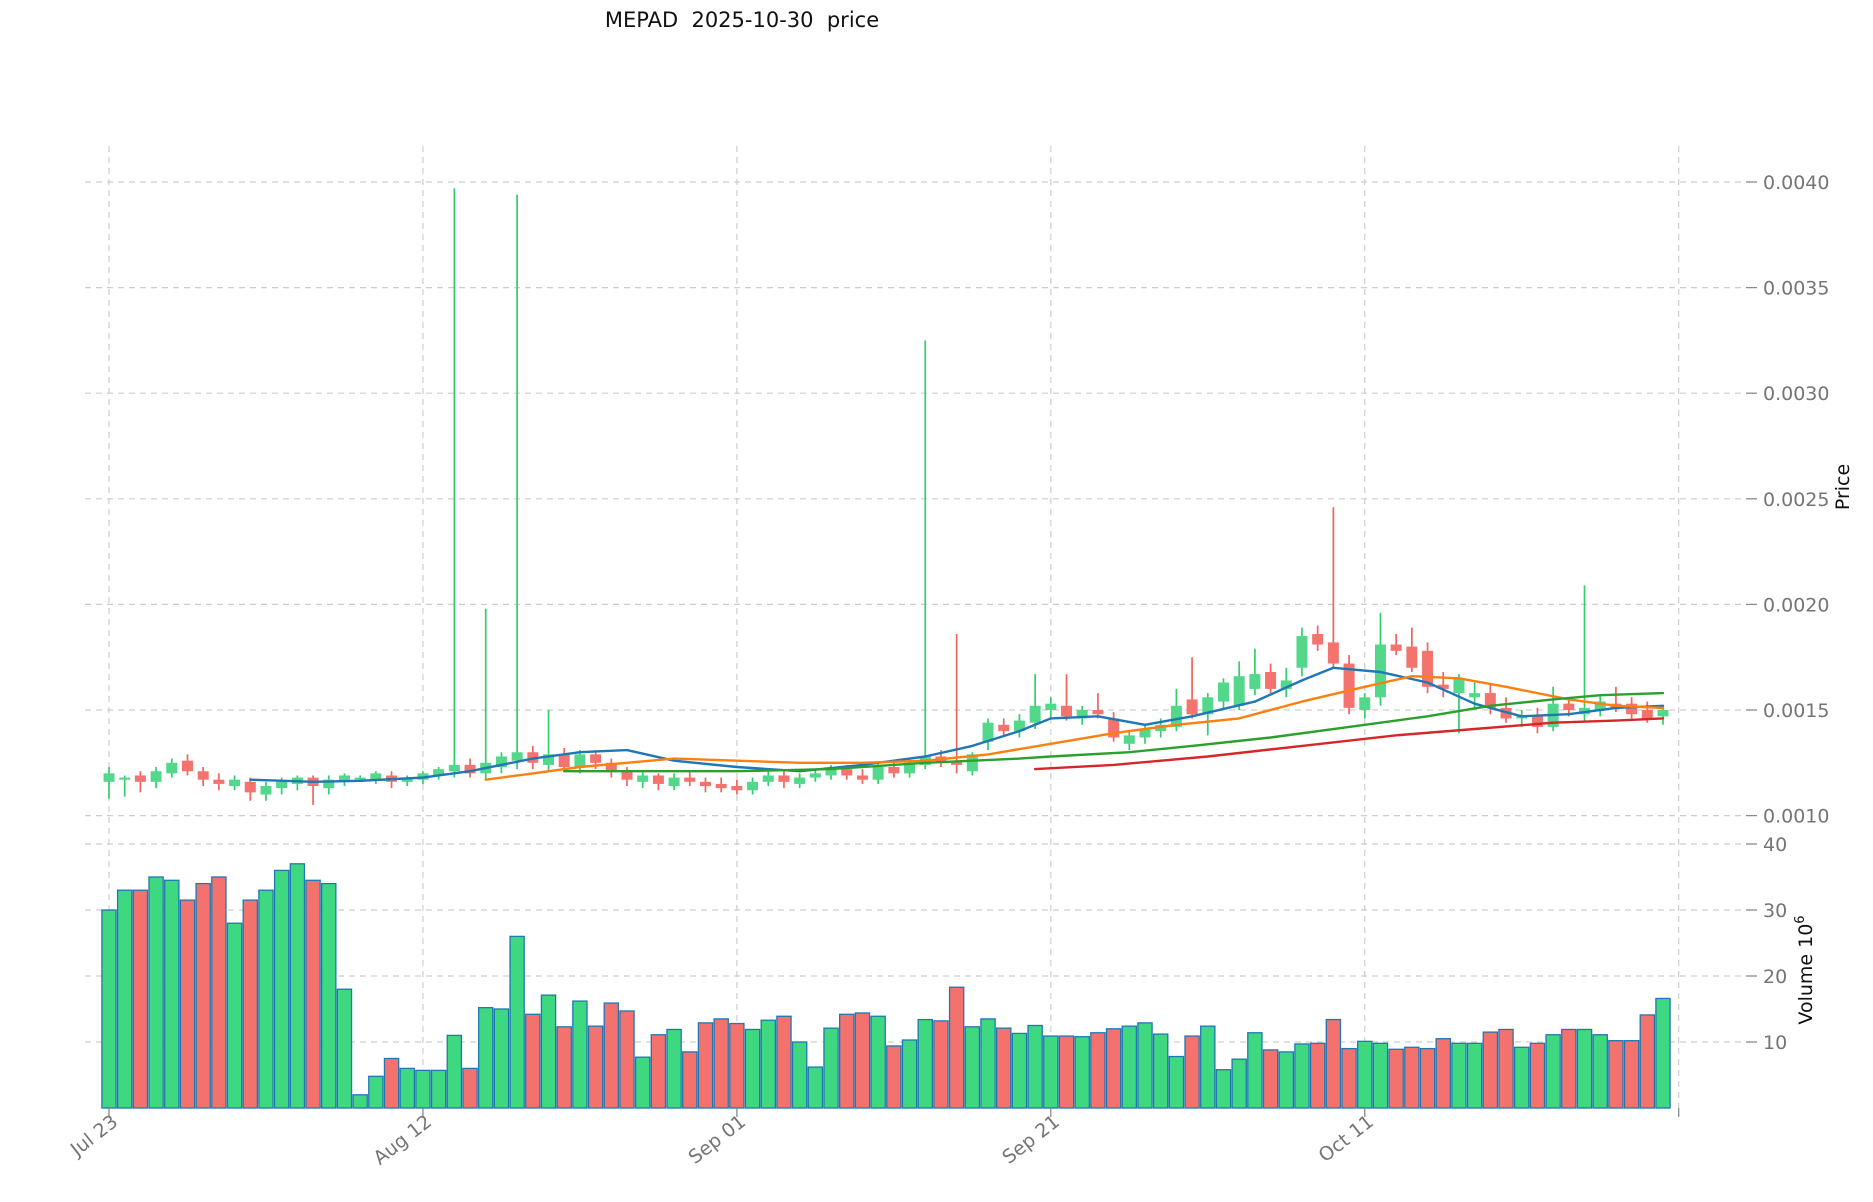 Image resolution: width=1873 pixels, height=1202 pixels. What do you see at coordinates (742, 20) in the screenshot?
I see `chart-title: MEPAD 2025-10-30 price` at bounding box center [742, 20].